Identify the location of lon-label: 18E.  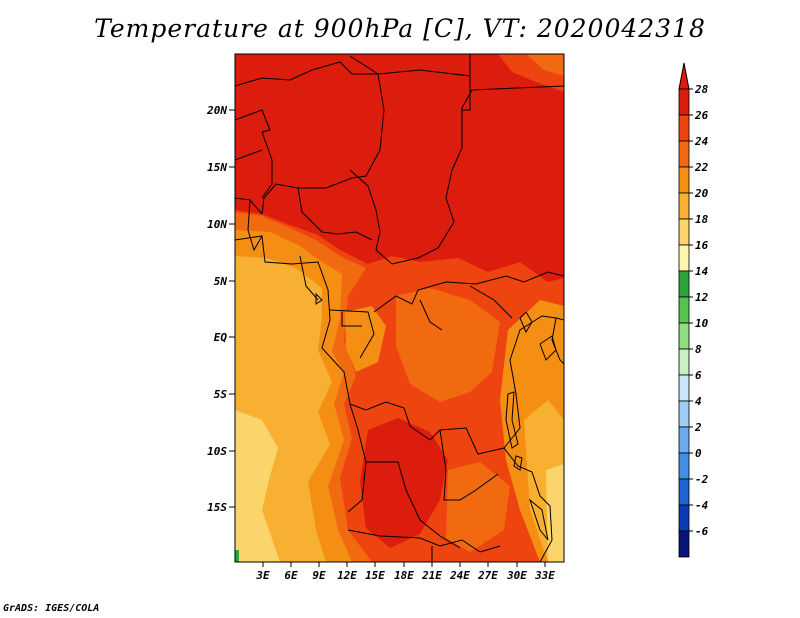
(404, 575).